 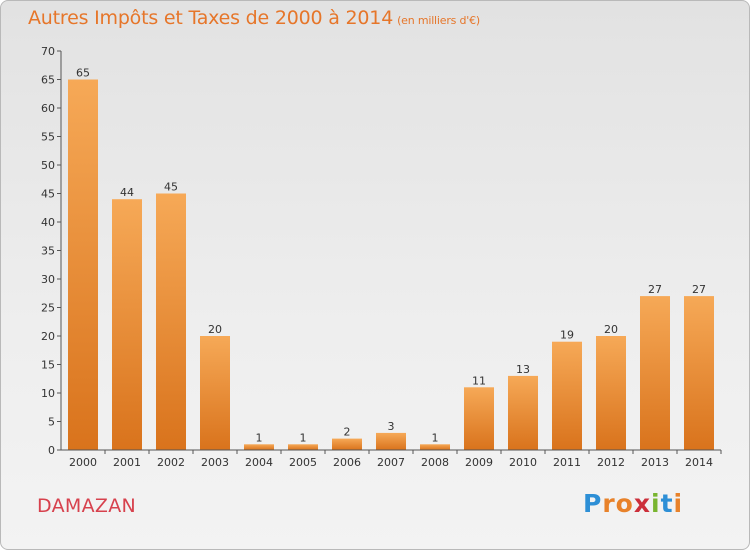 I want to click on data-label: 65, so click(x=83, y=73).